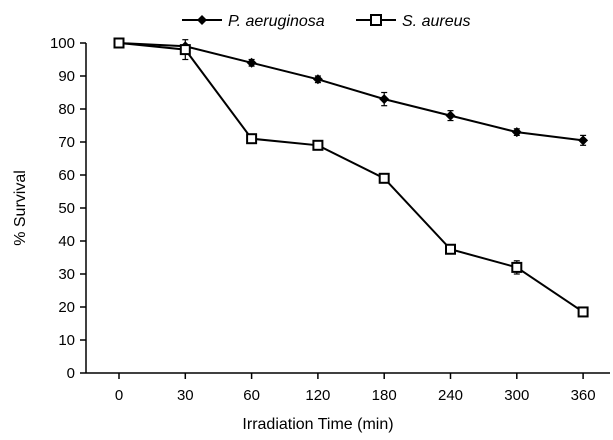  What do you see at coordinates (62, 43) in the screenshot?
I see `y-tick-label: 100` at bounding box center [62, 43].